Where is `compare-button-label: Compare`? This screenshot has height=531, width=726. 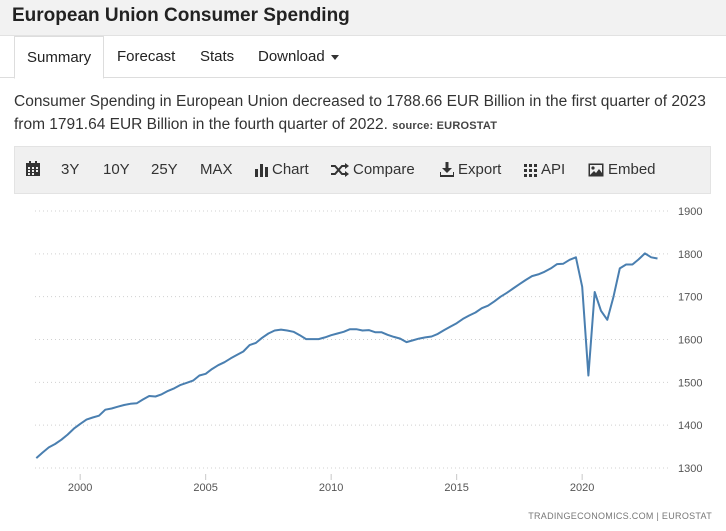
compare-button-label: Compare is located at coordinates (384, 169).